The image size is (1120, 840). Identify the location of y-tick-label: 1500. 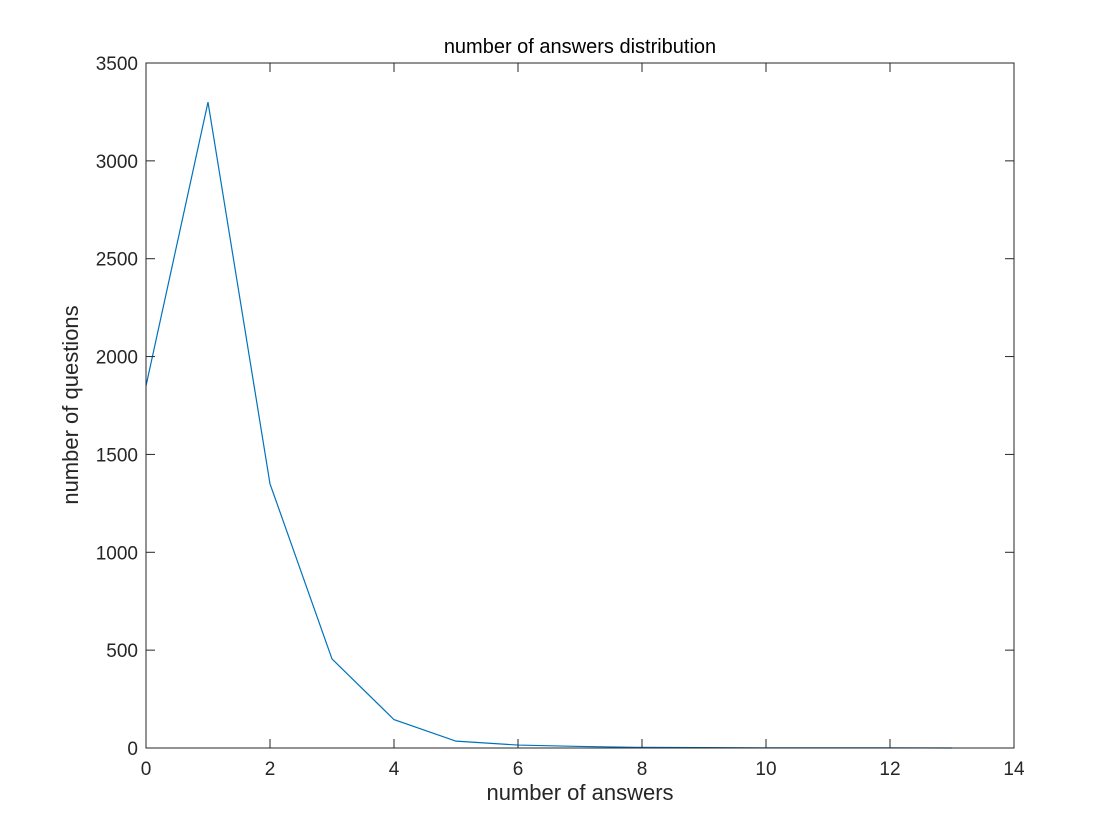
(117, 455).